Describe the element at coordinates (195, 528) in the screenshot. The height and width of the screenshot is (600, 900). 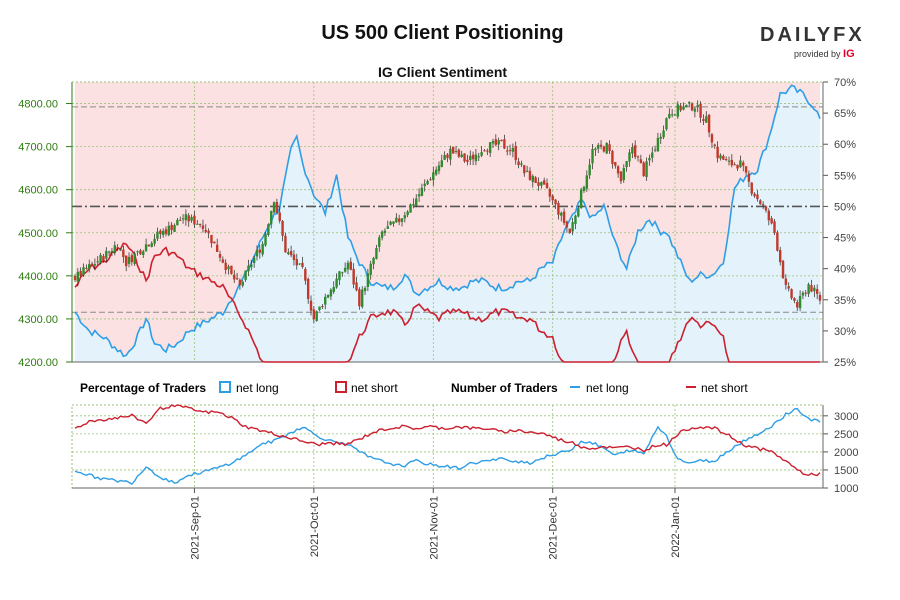
I see `x-tick-label: 2021-Sep-01` at that location.